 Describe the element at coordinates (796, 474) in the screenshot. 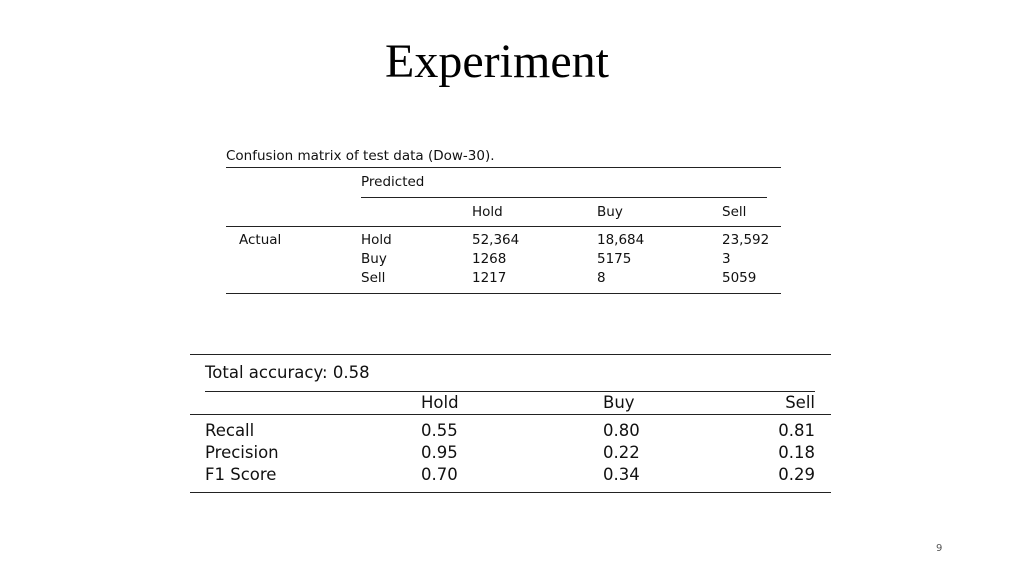

I see `table-cell: 0.29` at that location.